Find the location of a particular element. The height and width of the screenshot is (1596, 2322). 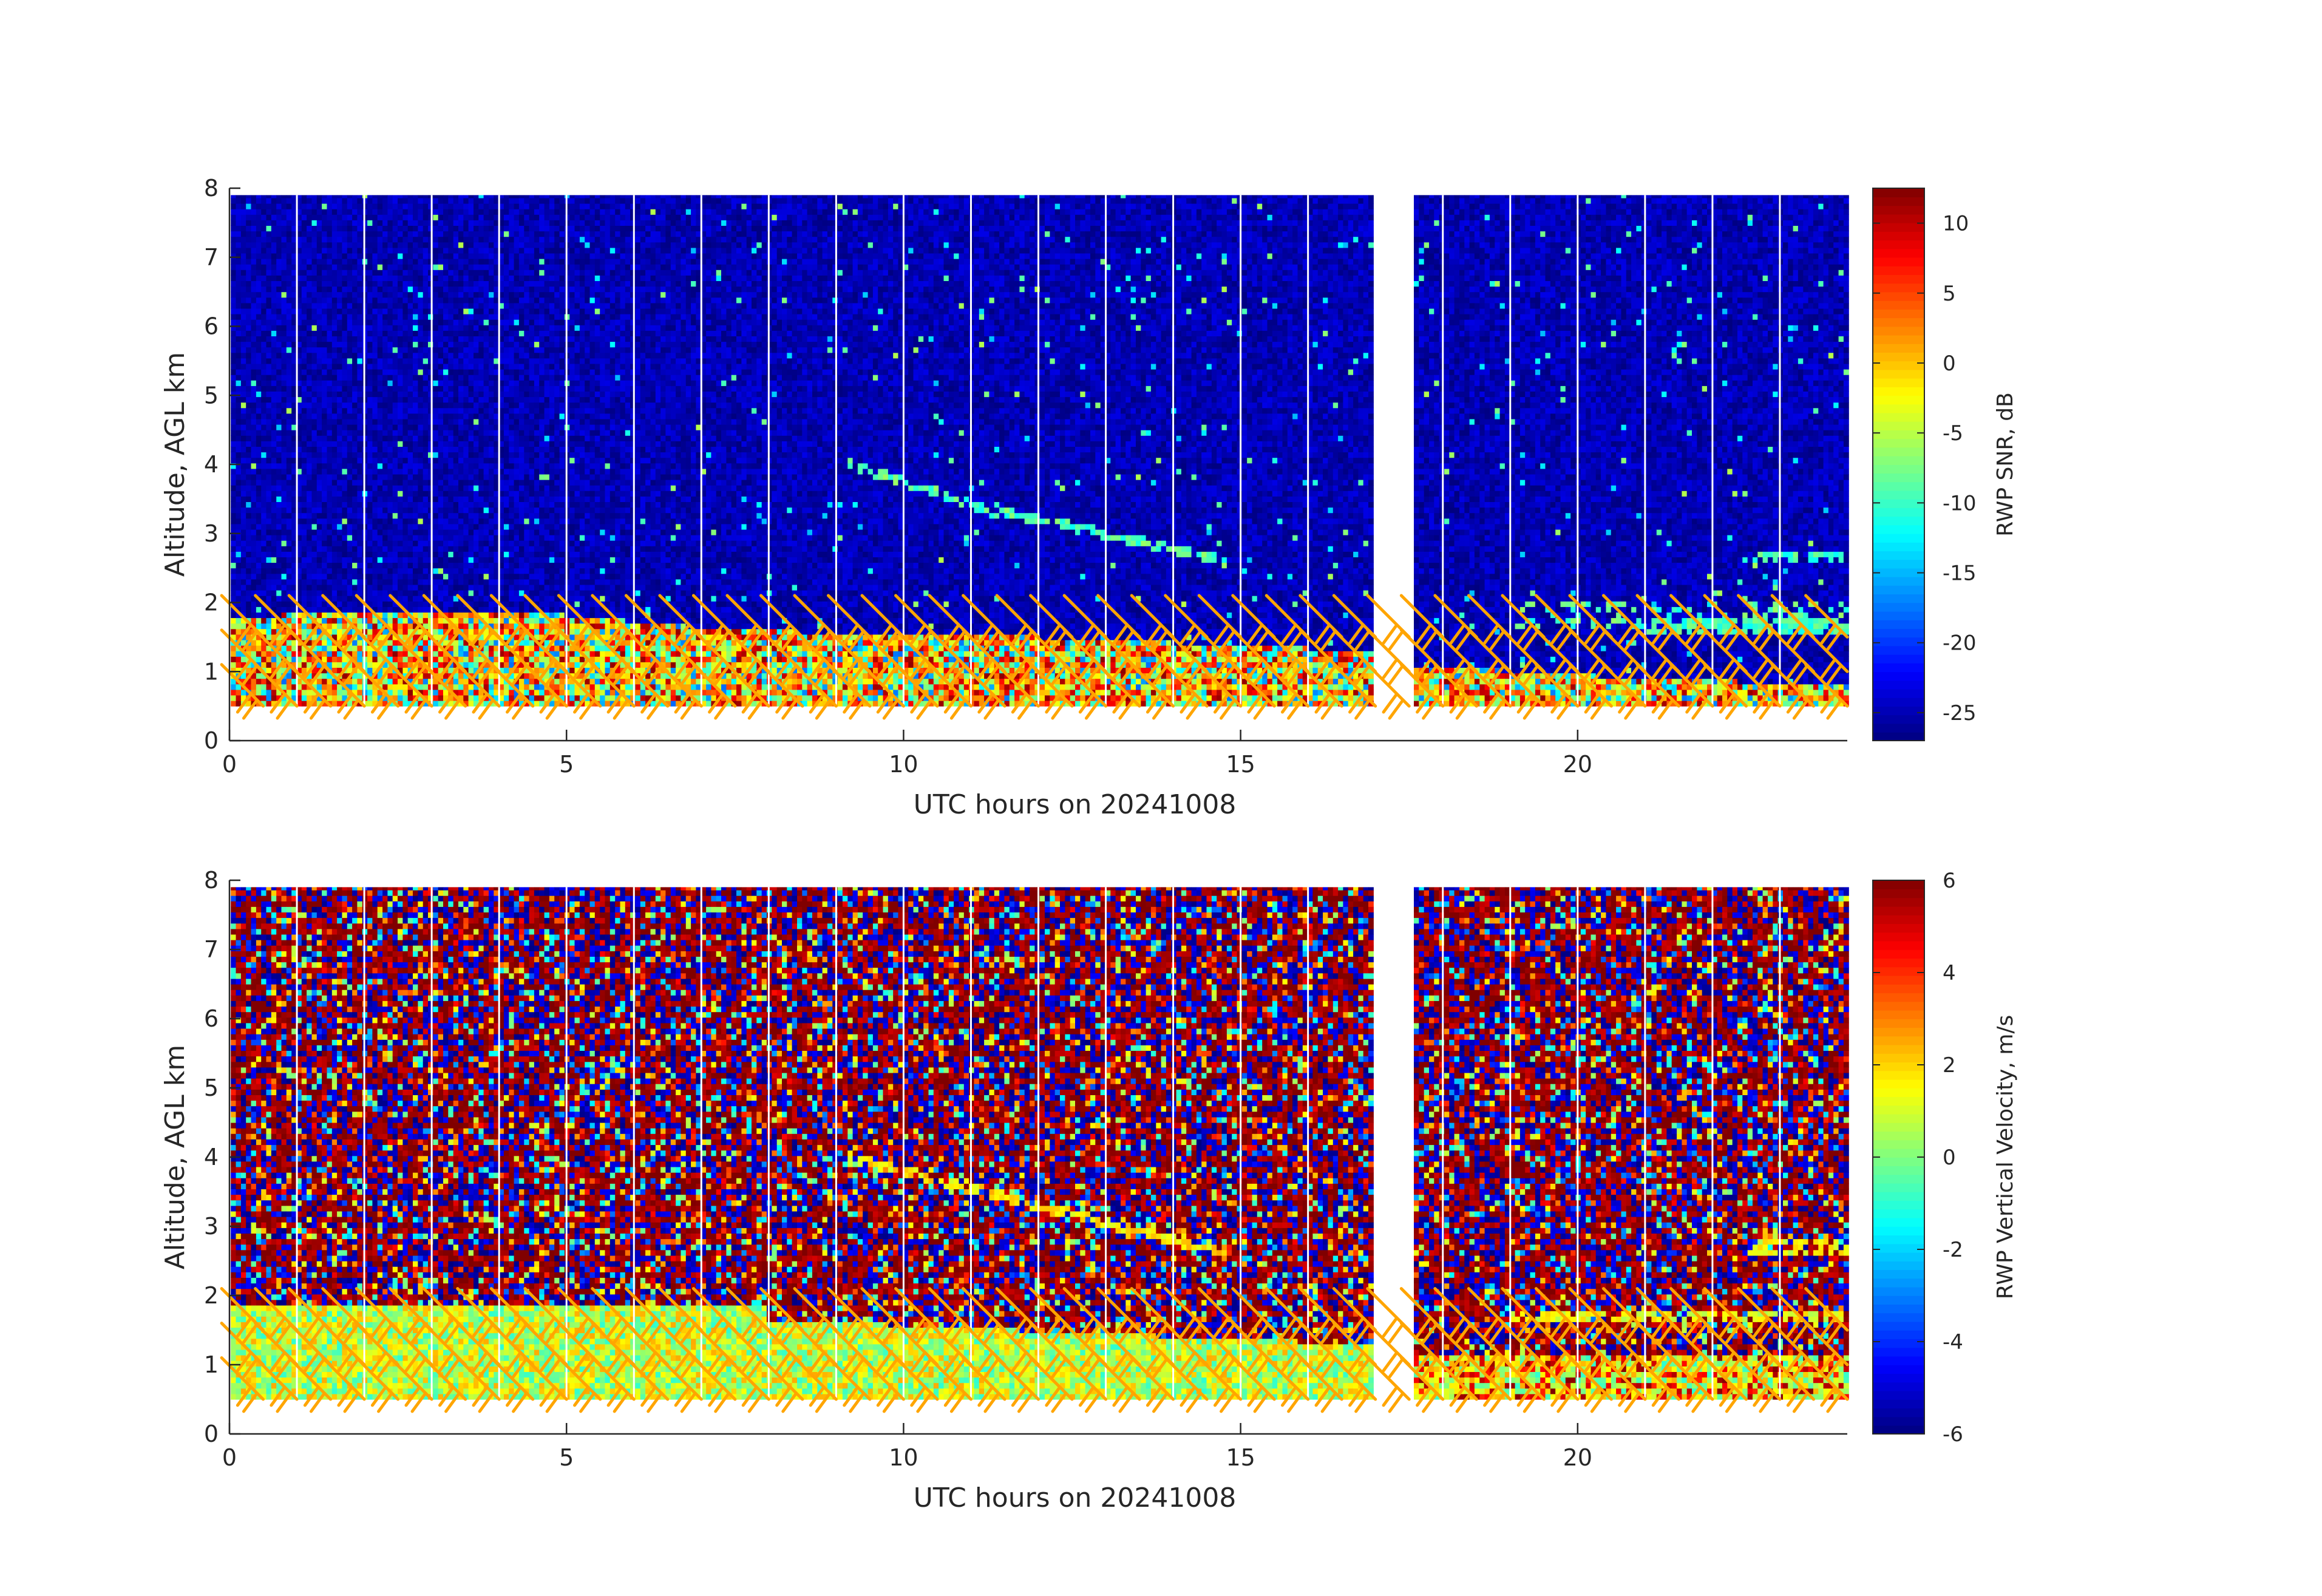

colorbar: 6 4 2 0 -2 -4 -6 RWP Vertical Velocity, m/s is located at coordinates (1945, 1158).